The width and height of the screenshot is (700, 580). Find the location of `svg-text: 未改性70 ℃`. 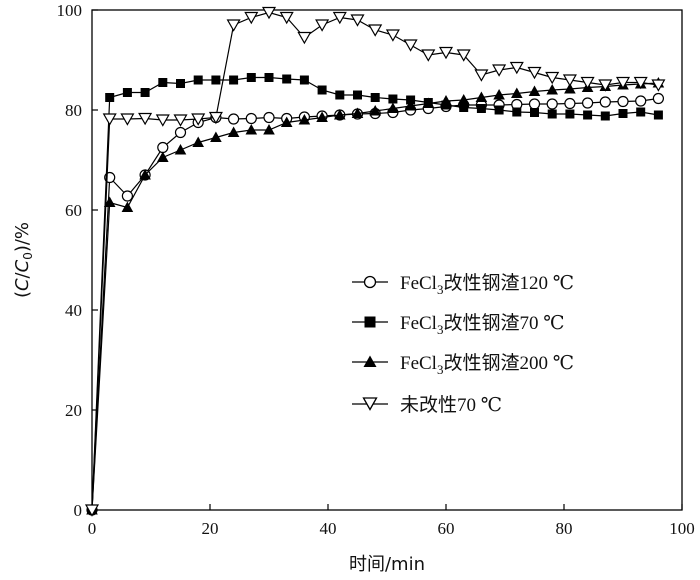

svg-text: 未改性70 ℃ is located at coordinates (451, 405).